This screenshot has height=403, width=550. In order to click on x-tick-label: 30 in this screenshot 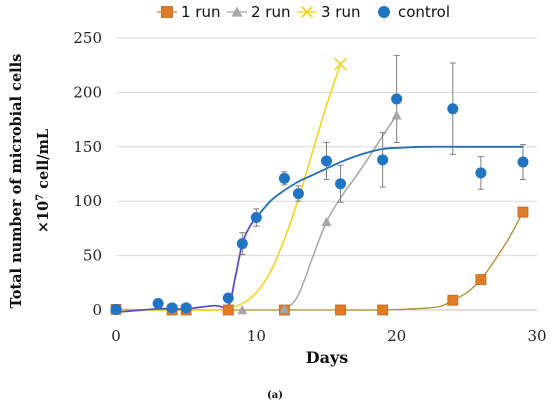, I will do `click(536, 336)`.